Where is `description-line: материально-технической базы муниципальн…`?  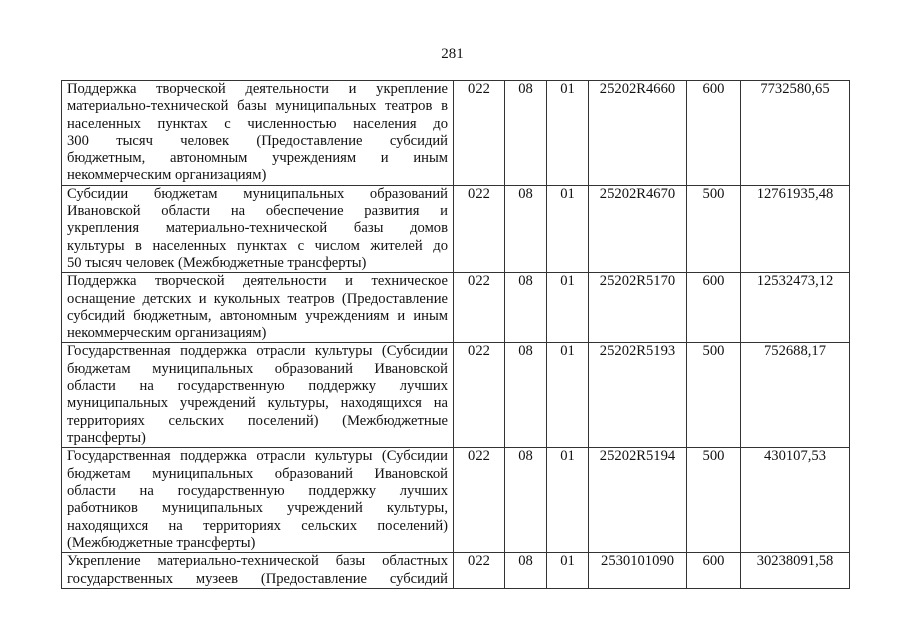 description-line: материально-технической базы муниципальн… is located at coordinates (257, 106).